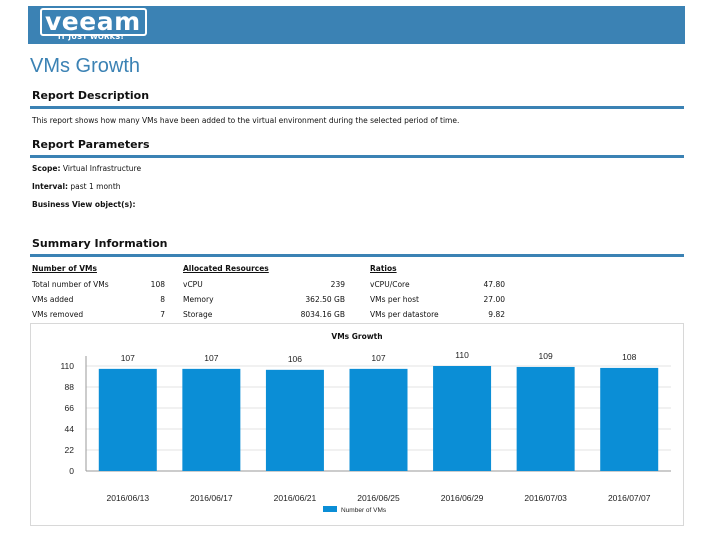 The image size is (715, 545). What do you see at coordinates (70, 387) in the screenshot?
I see `y-tick-label: 88` at bounding box center [70, 387].